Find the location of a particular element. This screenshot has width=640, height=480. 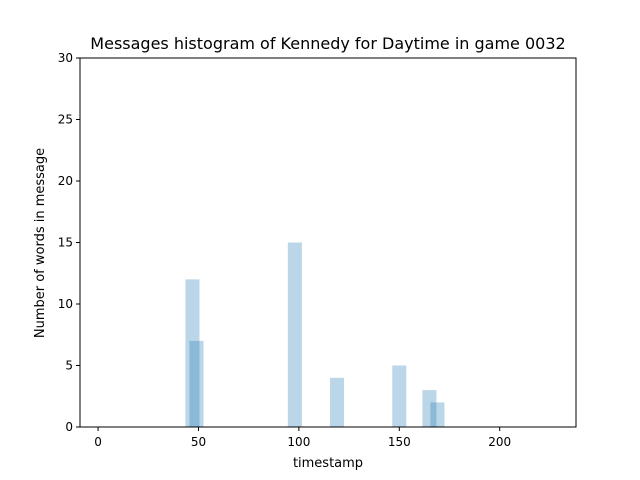

y-tick-label: 20 is located at coordinates (65, 181).